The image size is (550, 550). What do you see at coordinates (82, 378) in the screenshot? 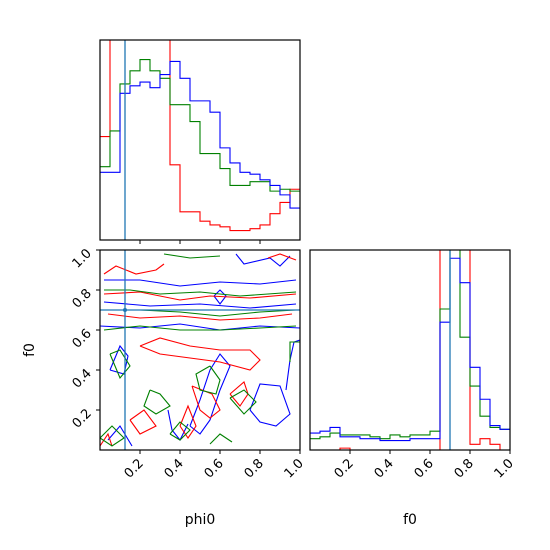
I see `contour-y-tick-label: 0.4` at bounding box center [82, 378].